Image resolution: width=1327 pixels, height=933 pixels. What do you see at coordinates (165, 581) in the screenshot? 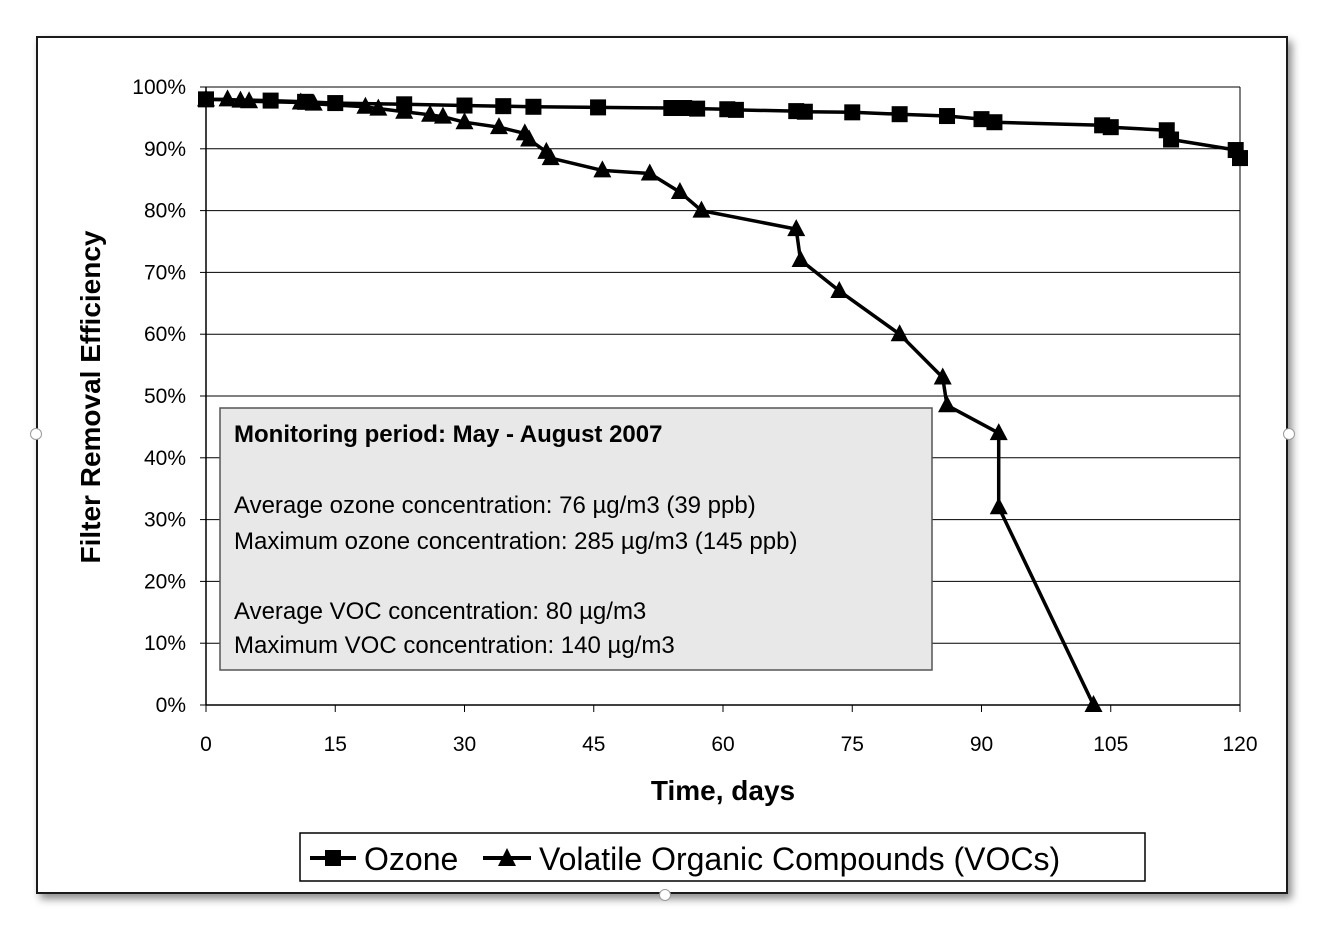
I see `y-tick-label: 20%` at bounding box center [165, 581].